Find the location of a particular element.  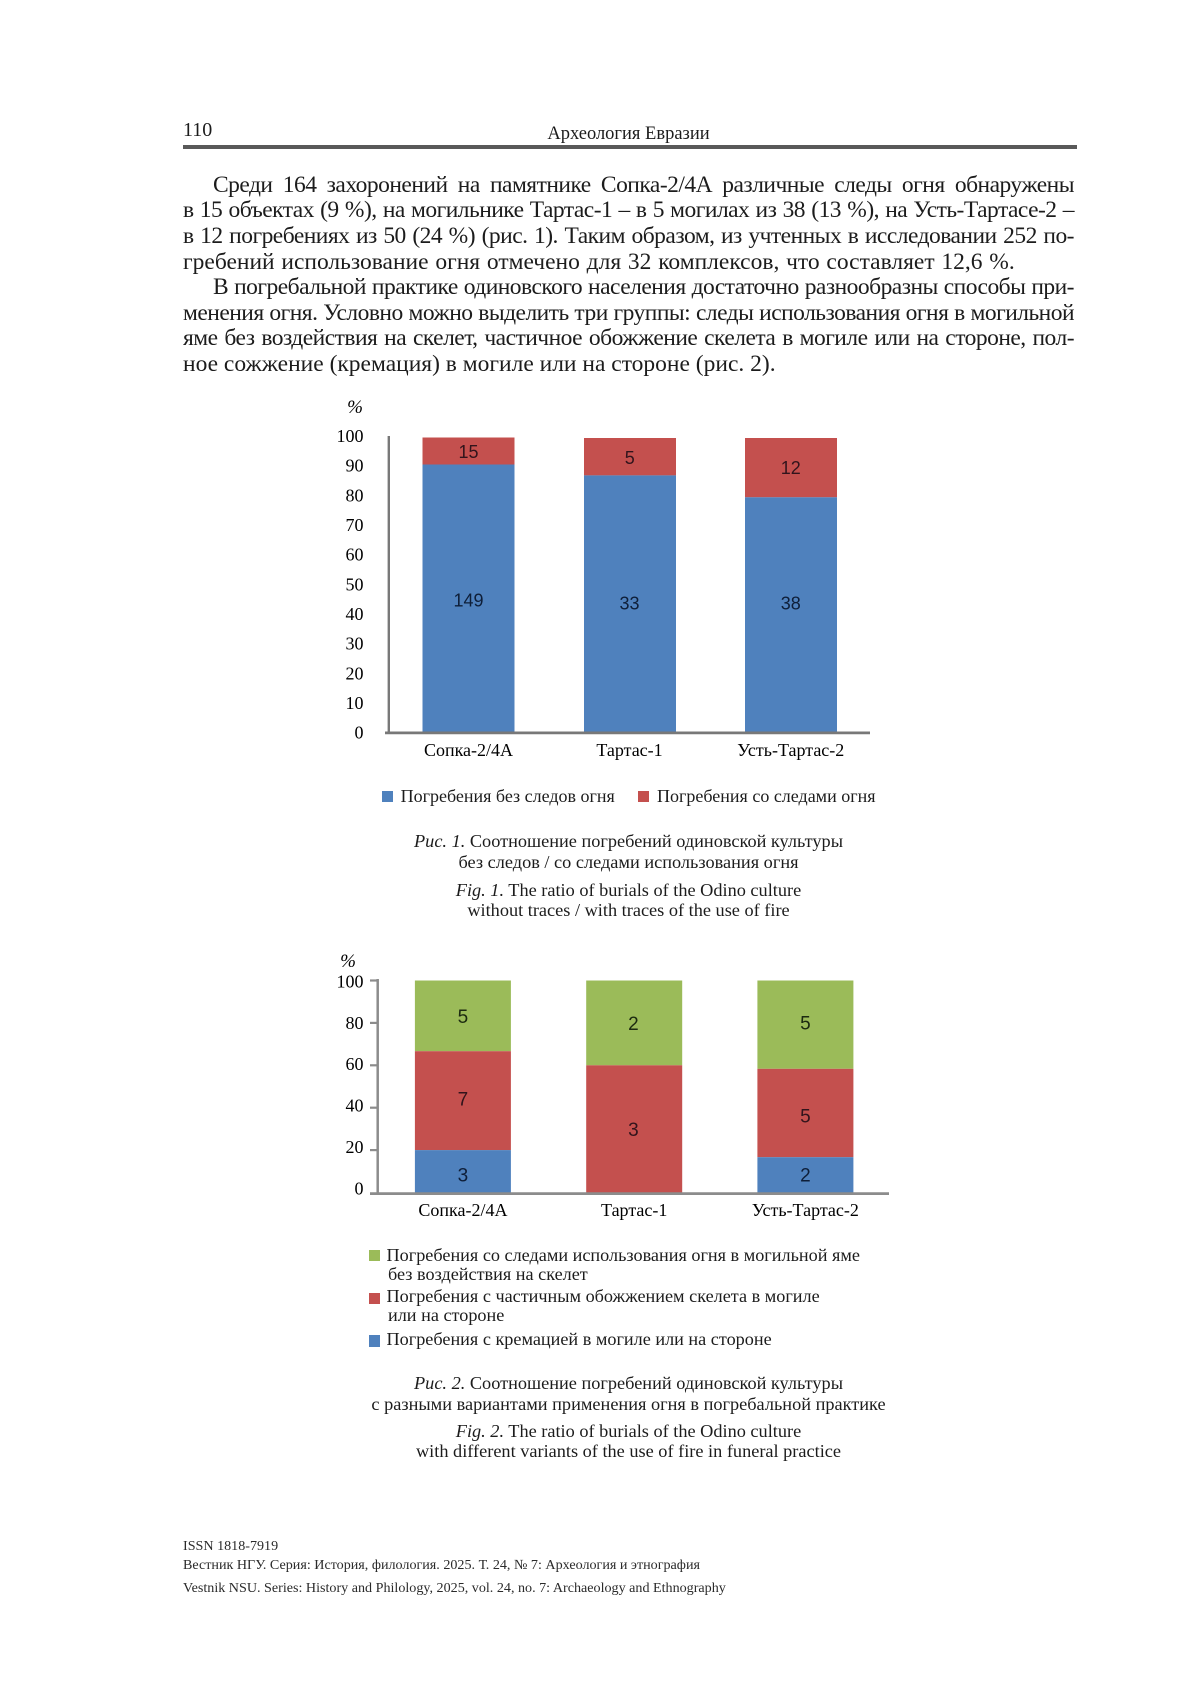

svg-text: 30 is located at coordinates (355, 644).